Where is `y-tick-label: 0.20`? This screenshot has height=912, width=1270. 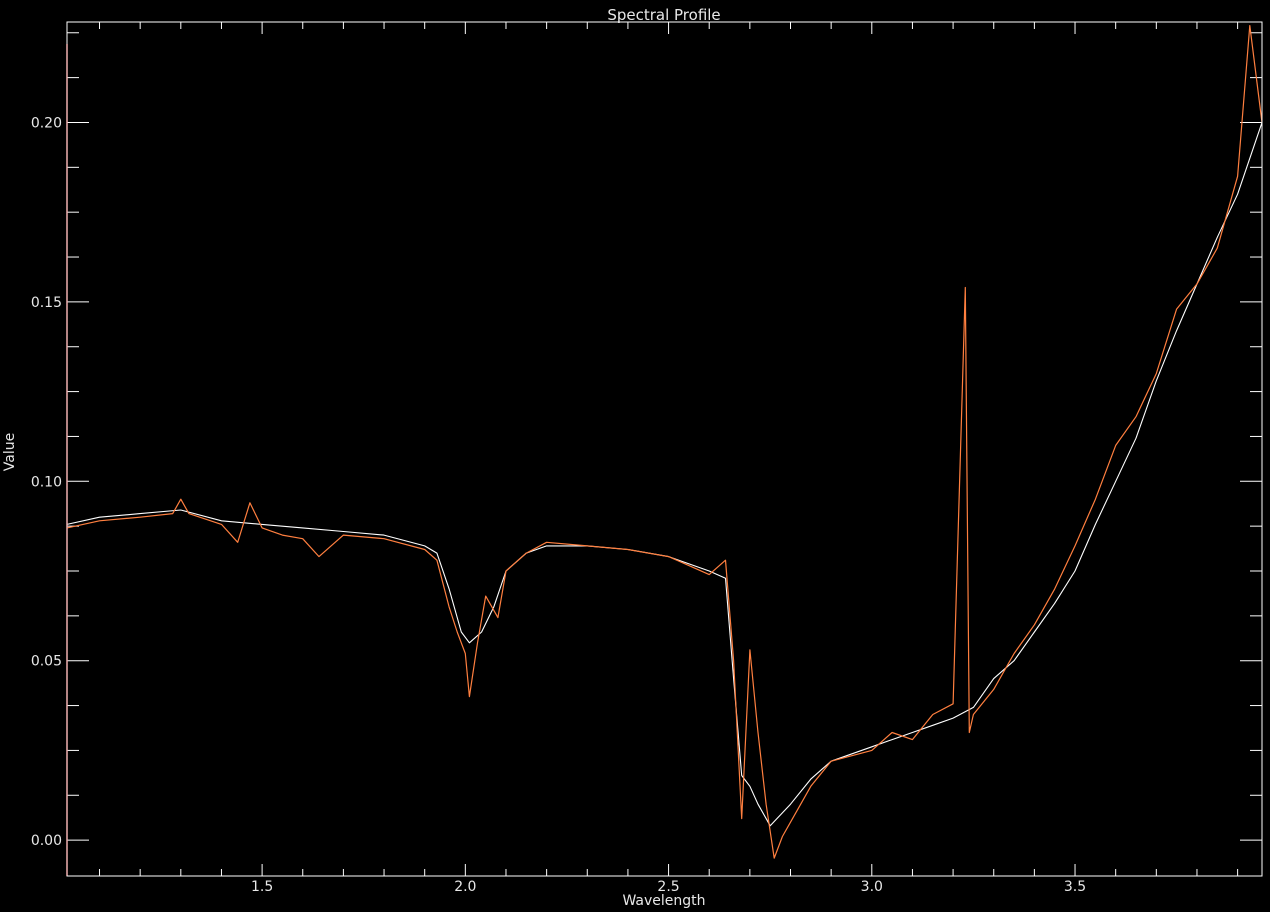
y-tick-label: 0.20 is located at coordinates (46, 123).